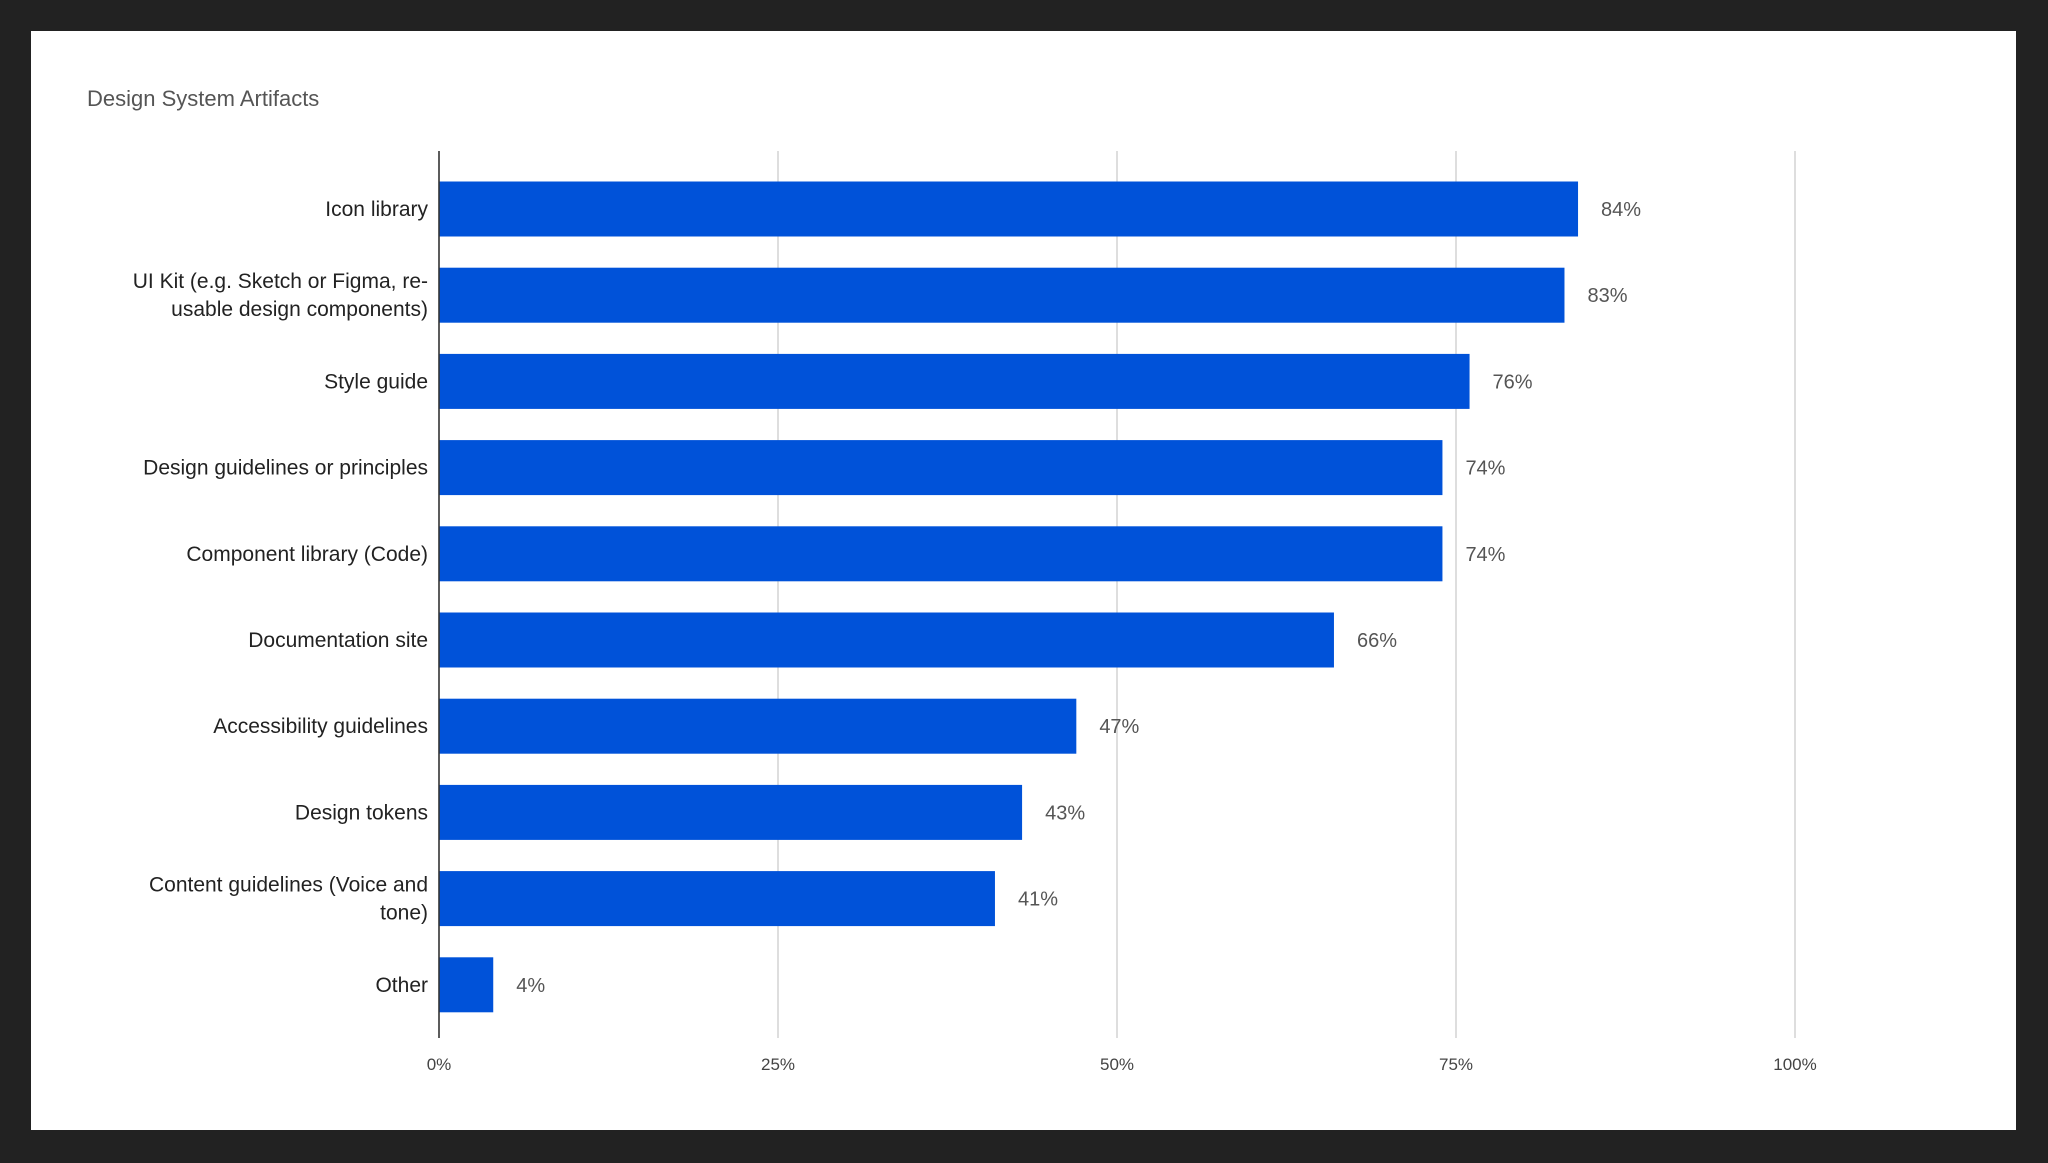 This screenshot has width=2048, height=1163. What do you see at coordinates (1119, 727) in the screenshot?
I see `data-label: 47%` at bounding box center [1119, 727].